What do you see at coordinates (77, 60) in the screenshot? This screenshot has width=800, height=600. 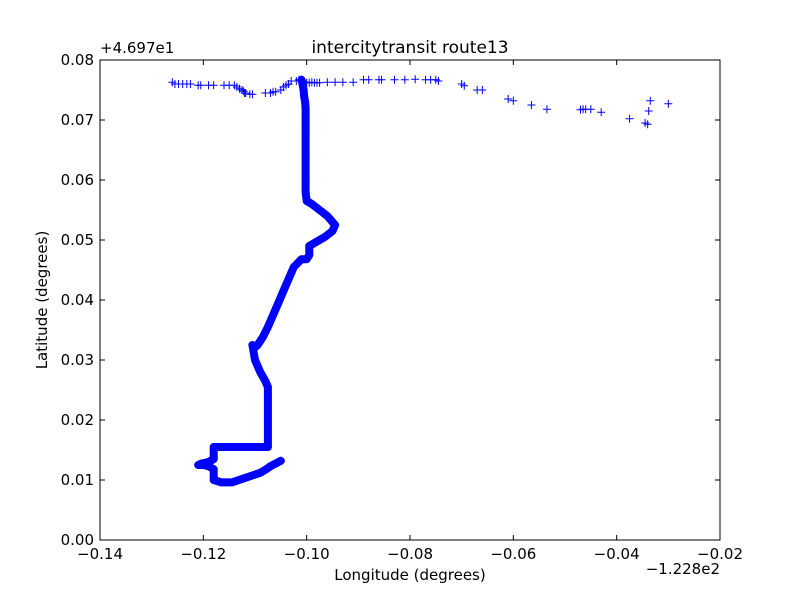 I see `y-tick-label: 0.08` at bounding box center [77, 60].